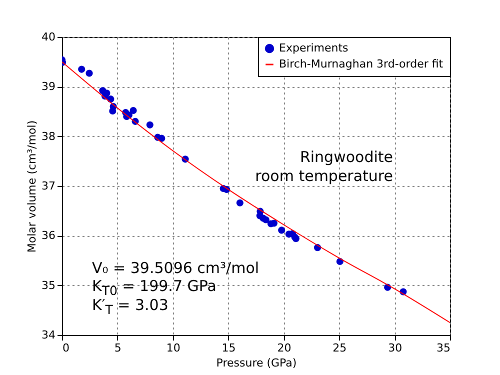 This screenshot has height=375, width=500. I want to click on y-tick-label: 34, so click(49, 335).